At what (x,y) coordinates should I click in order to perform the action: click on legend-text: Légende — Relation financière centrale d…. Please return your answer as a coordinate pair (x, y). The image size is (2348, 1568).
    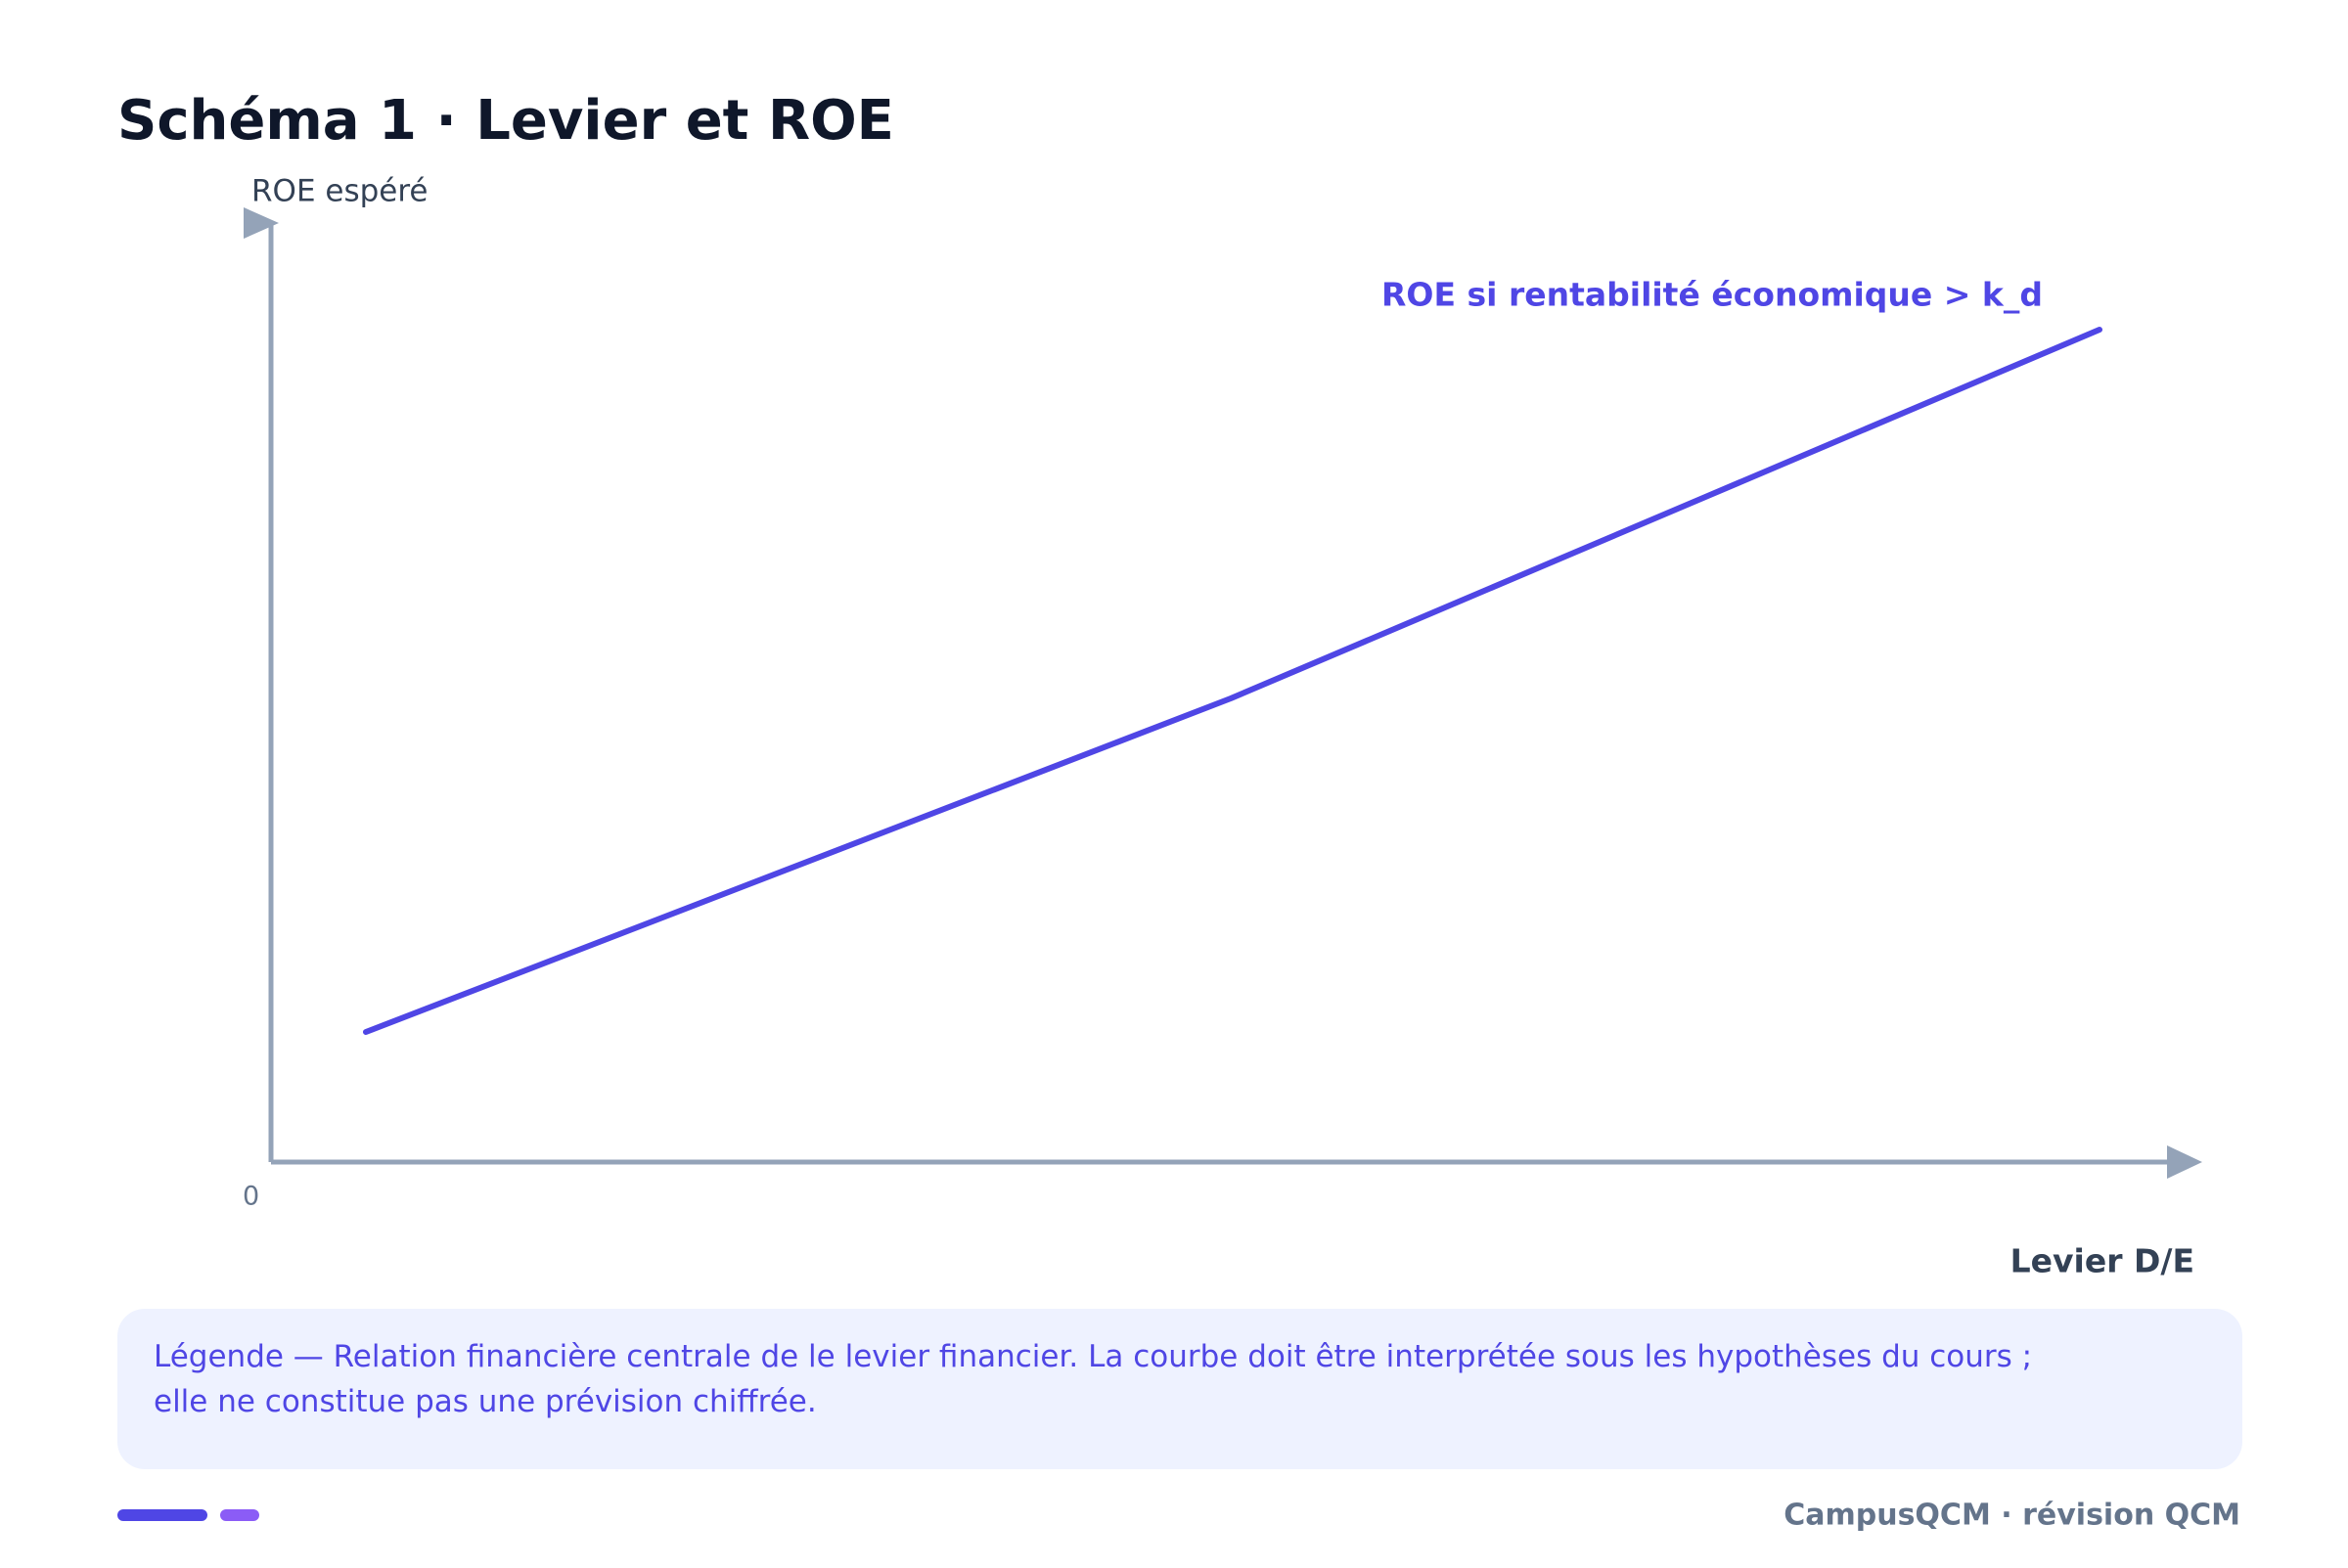
    Looking at the image, I should click on (1093, 1379).